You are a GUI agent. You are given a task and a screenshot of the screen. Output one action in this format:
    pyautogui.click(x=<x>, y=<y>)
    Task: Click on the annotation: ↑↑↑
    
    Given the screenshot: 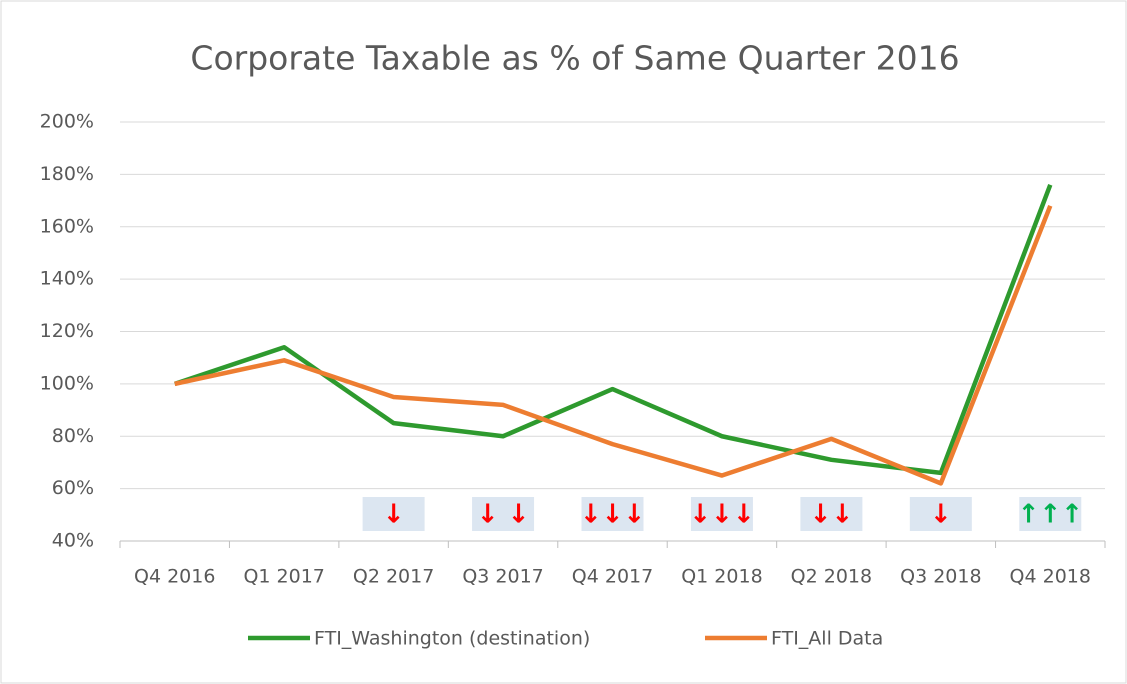 What is the action you would take?
    pyautogui.click(x=1050, y=515)
    